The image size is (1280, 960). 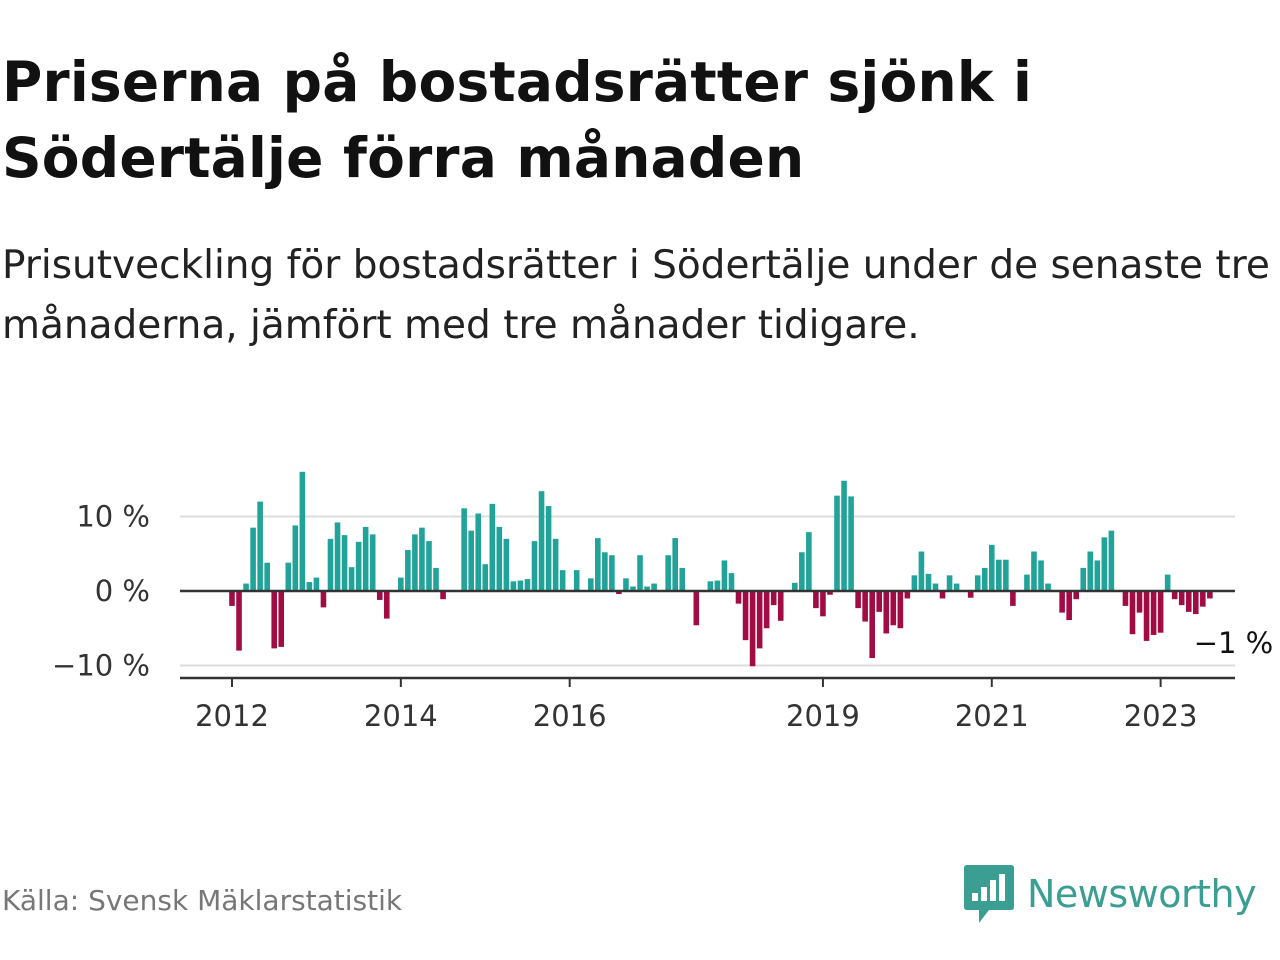 I want to click on x-tick-label: 2014, so click(x=401, y=716).